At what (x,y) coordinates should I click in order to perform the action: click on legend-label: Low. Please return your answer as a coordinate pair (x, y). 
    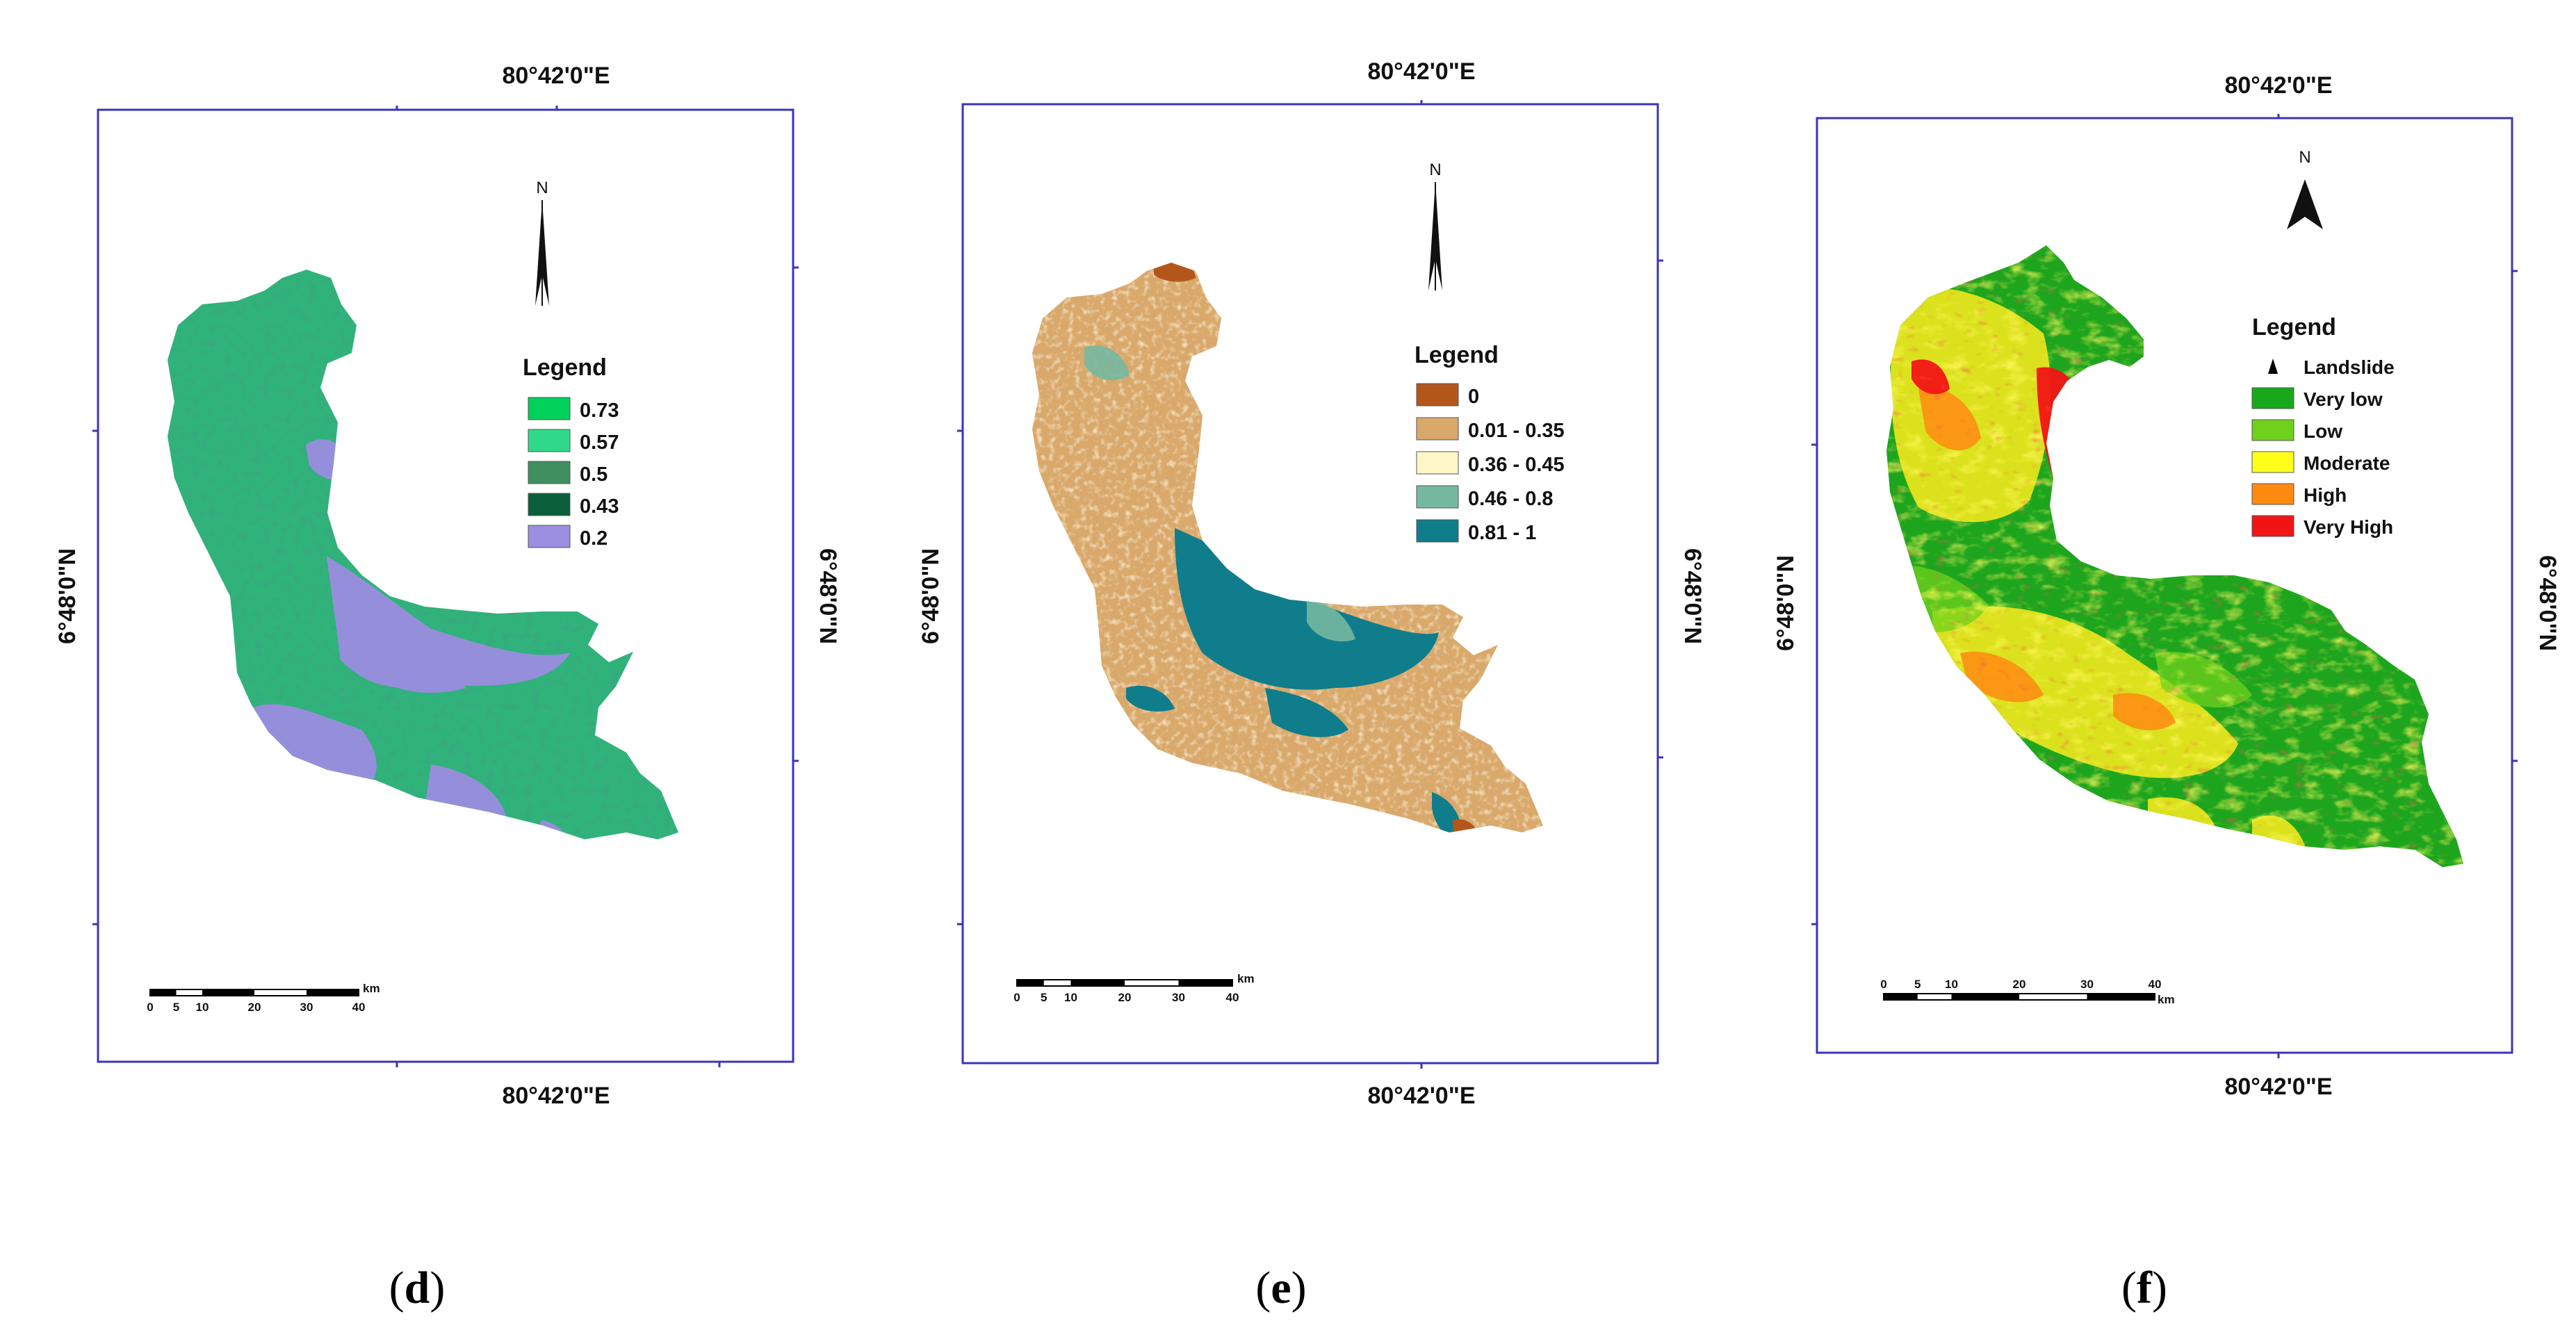
    Looking at the image, I should click on (2323, 431).